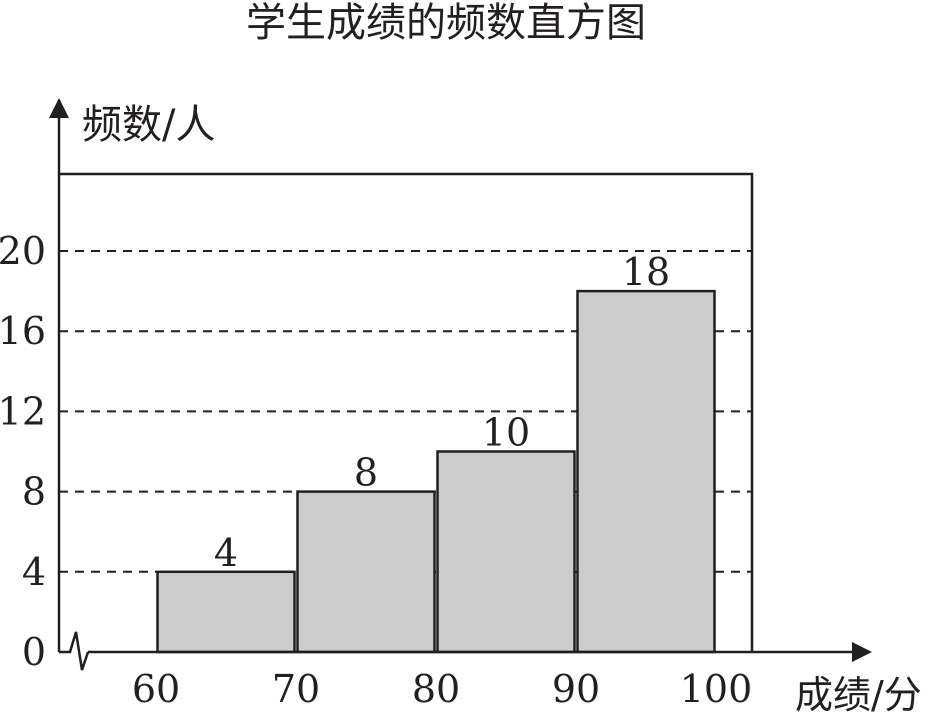  What do you see at coordinates (23, 451) in the screenshot?
I see `y-tick-labels: 0 4 8 12 16 20` at bounding box center [23, 451].